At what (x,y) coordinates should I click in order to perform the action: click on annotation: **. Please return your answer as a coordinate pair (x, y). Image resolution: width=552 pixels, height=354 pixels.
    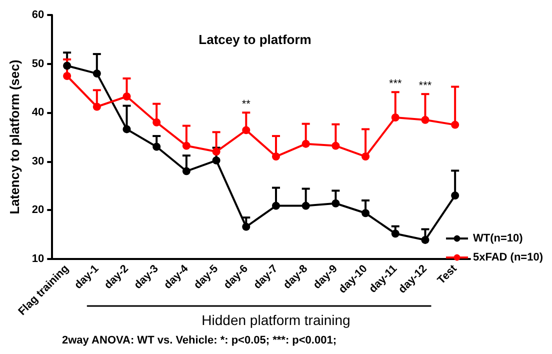
    Looking at the image, I should click on (247, 104).